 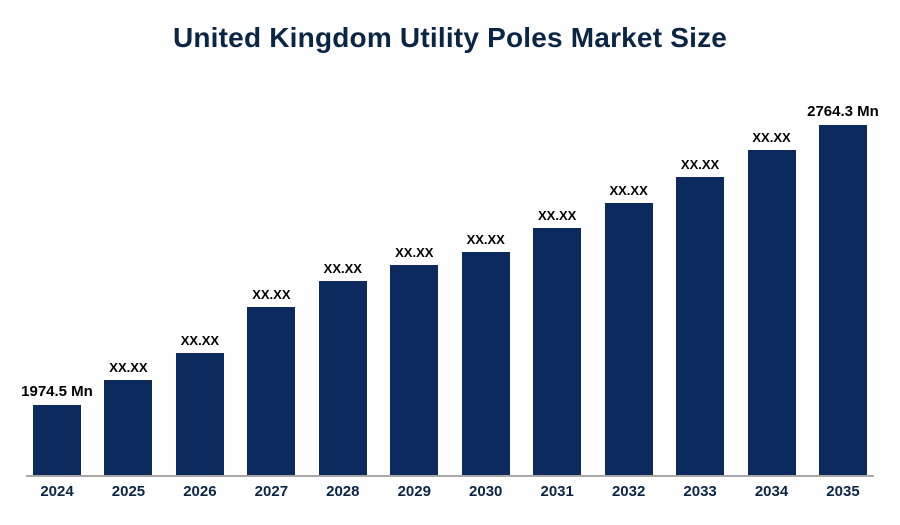 What do you see at coordinates (128, 491) in the screenshot?
I see `x-axis-tick-label: 2025` at bounding box center [128, 491].